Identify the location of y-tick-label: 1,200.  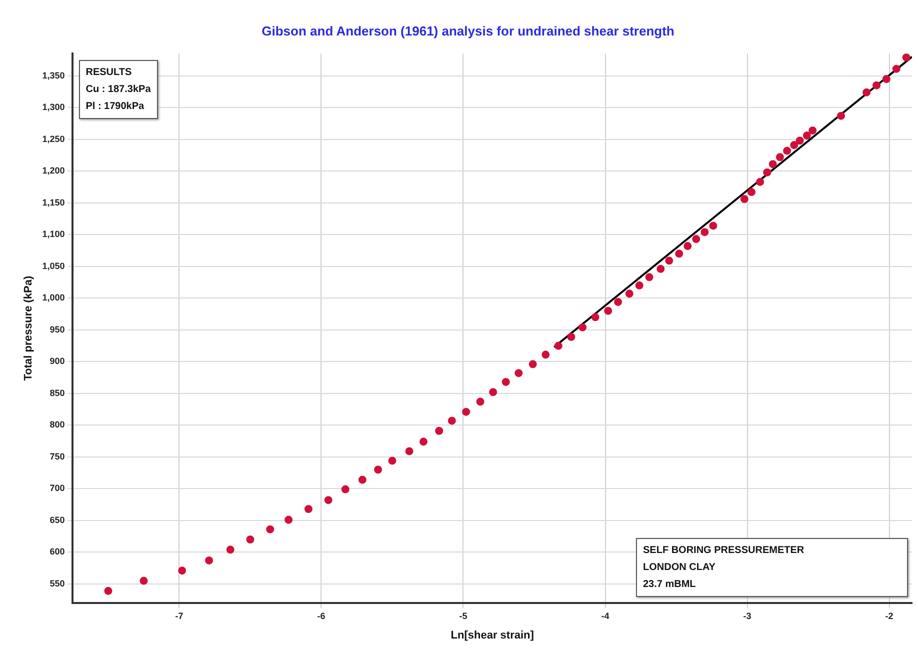
(53, 171).